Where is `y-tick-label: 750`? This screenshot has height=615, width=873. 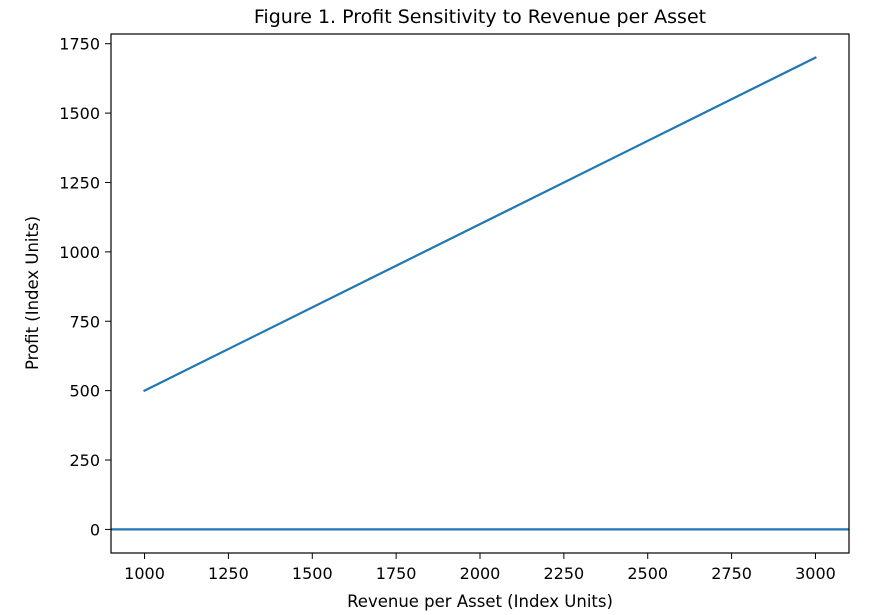 y-tick-label: 750 is located at coordinates (84, 321).